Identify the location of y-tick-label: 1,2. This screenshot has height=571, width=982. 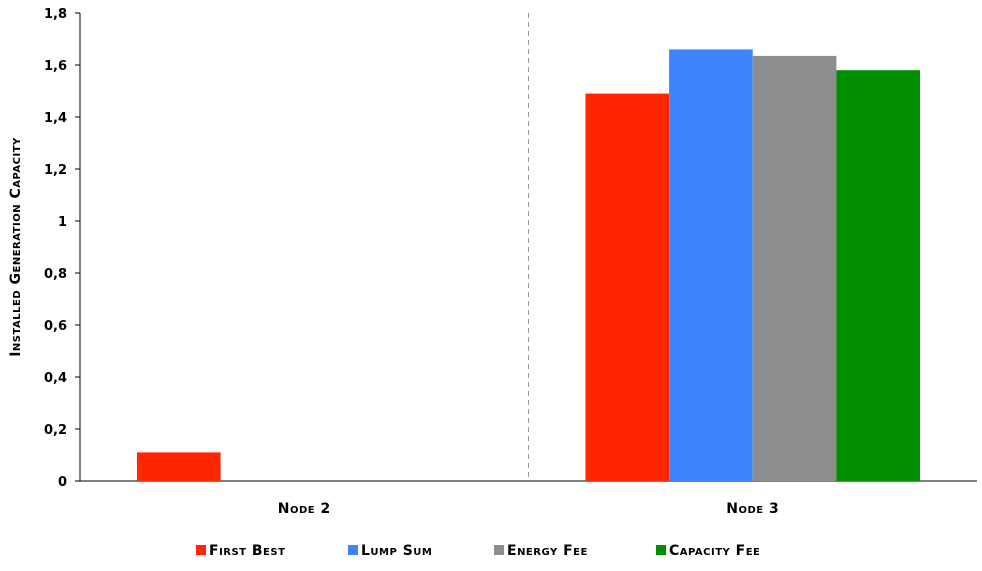
(55, 170).